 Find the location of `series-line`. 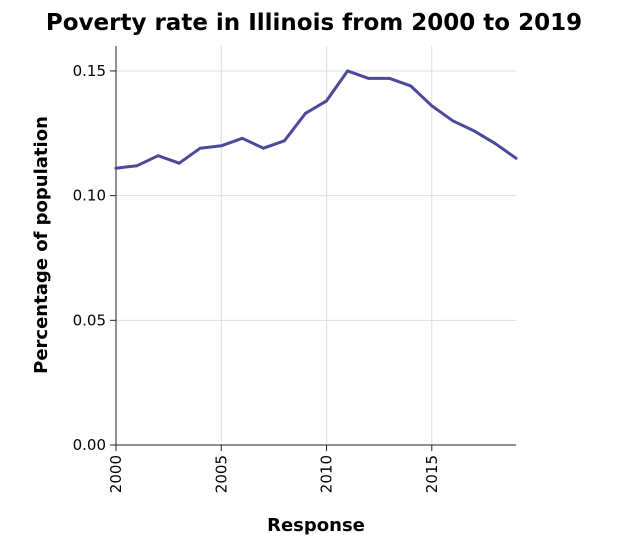

series-line is located at coordinates (316, 119).